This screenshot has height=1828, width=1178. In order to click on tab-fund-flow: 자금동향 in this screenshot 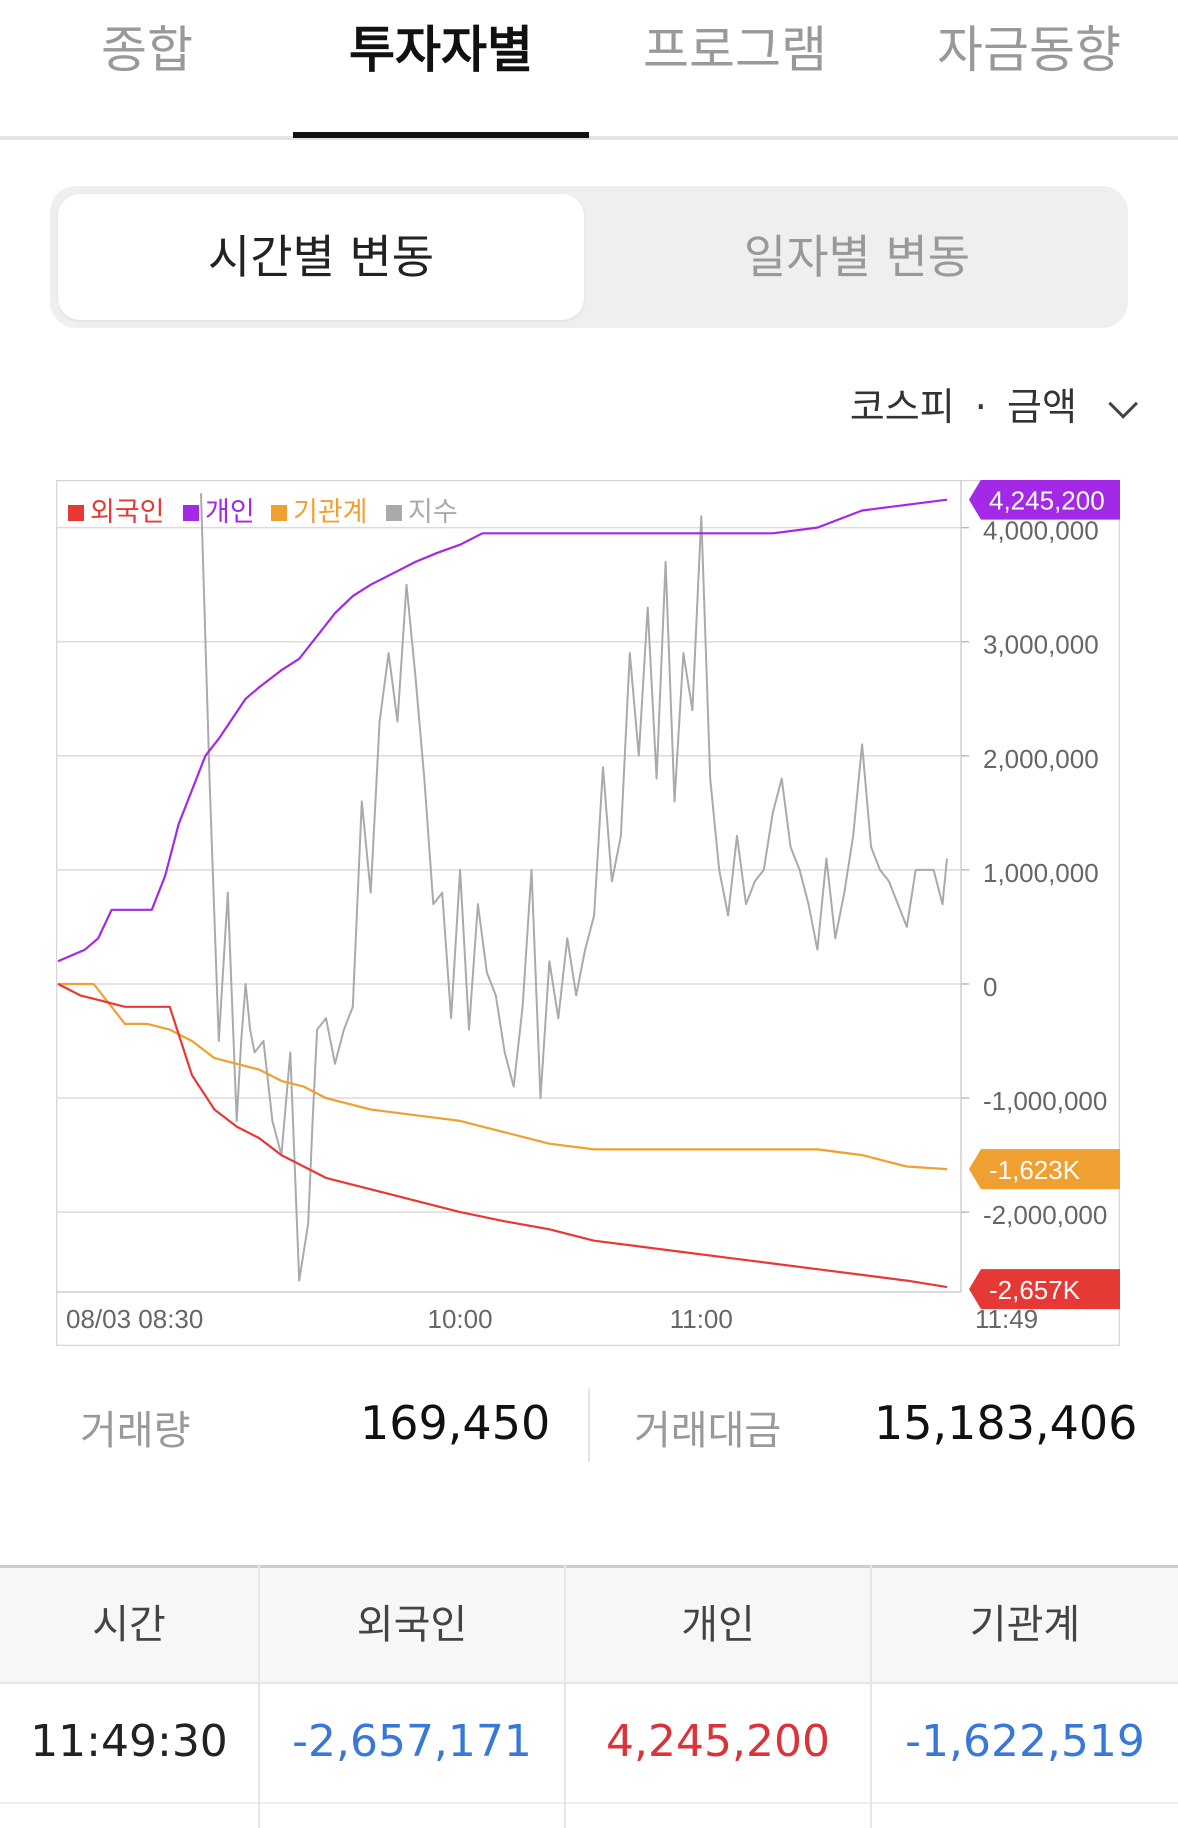, I will do `click(1029, 50)`.